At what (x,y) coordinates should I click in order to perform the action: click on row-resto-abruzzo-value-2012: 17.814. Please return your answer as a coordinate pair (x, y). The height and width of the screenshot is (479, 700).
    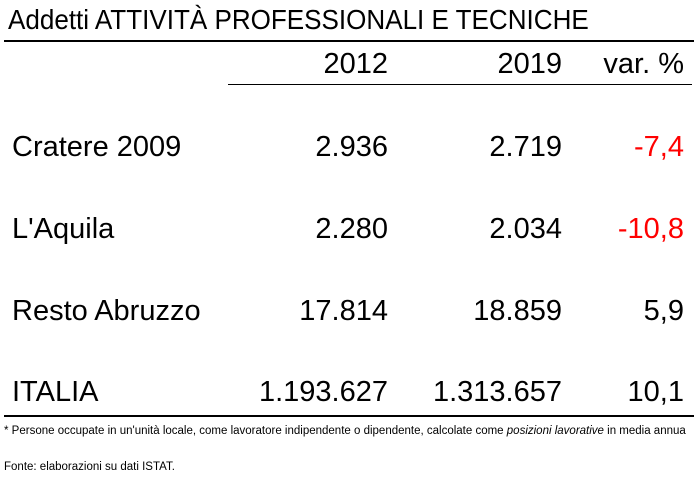
    Looking at the image, I should click on (343, 311).